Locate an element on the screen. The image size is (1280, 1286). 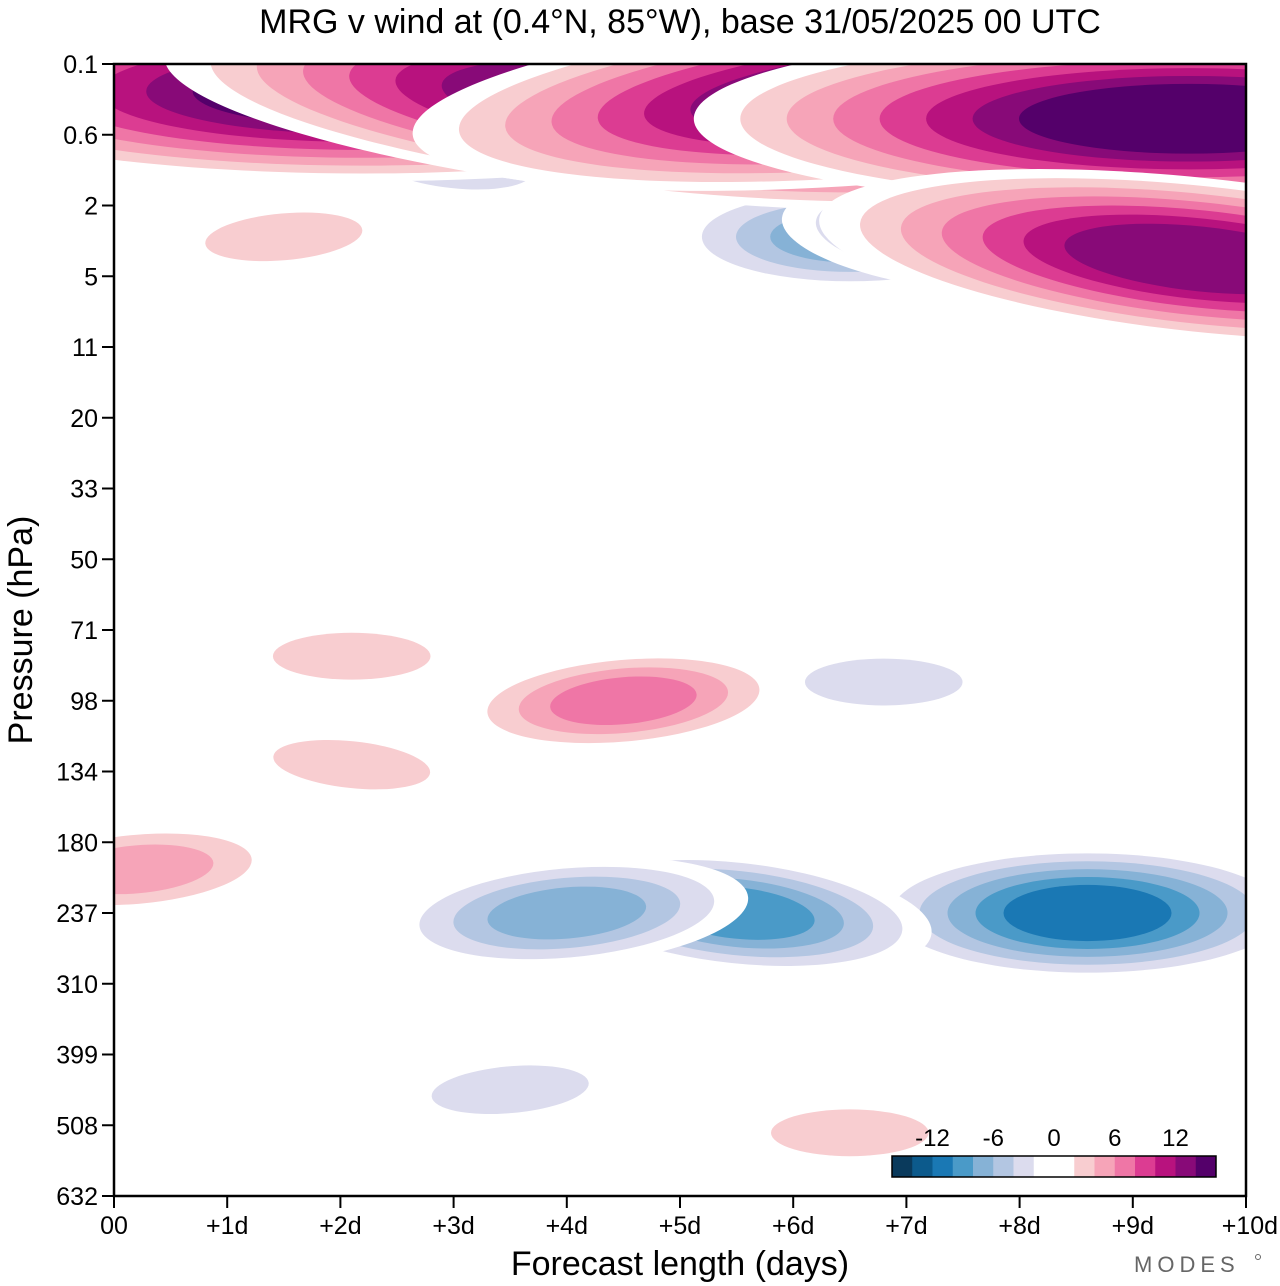
x-axis-label: Forecast length (days) is located at coordinates (680, 1264).